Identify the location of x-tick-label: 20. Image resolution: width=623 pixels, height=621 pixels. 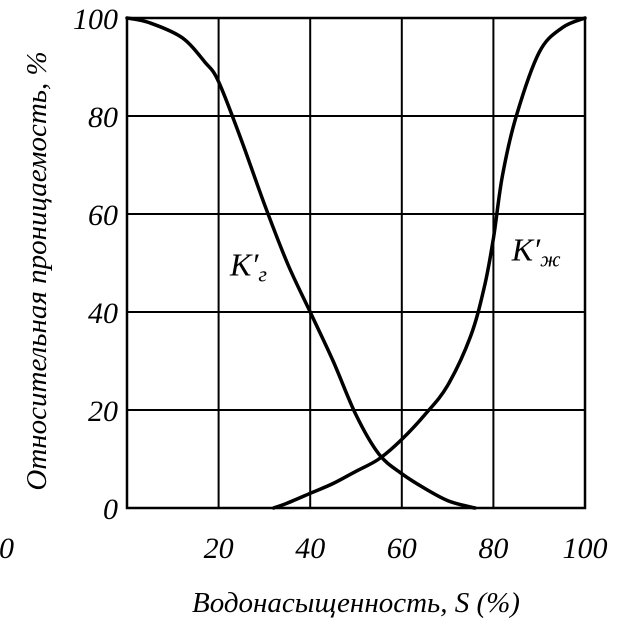
(219, 548).